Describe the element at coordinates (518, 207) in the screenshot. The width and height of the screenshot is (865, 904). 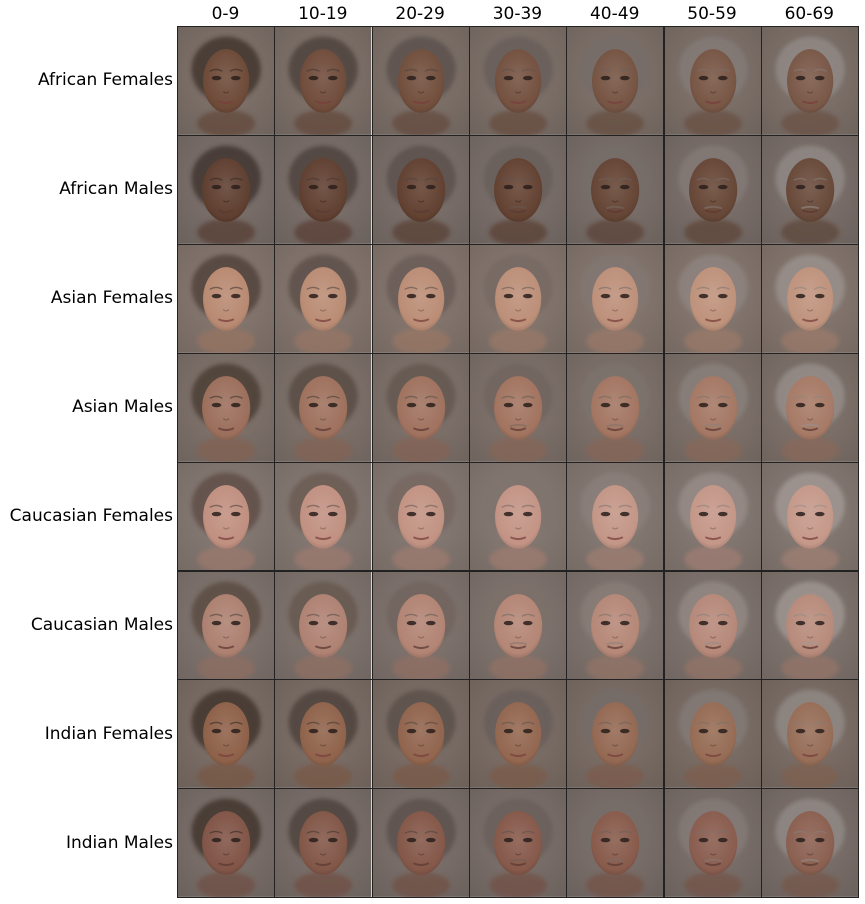
I see `mustache-shape` at that location.